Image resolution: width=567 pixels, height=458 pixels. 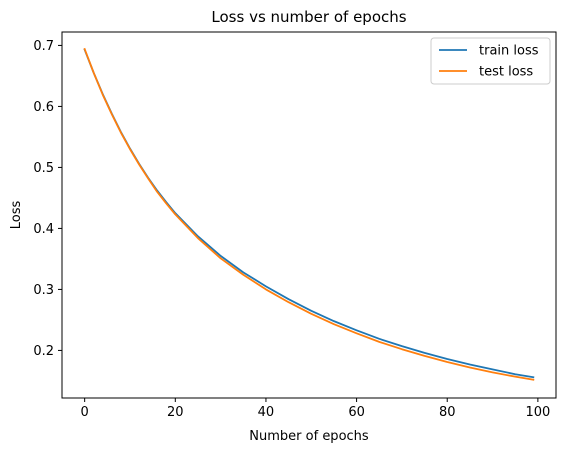 I want to click on legend-label: test loss, so click(x=506, y=72).